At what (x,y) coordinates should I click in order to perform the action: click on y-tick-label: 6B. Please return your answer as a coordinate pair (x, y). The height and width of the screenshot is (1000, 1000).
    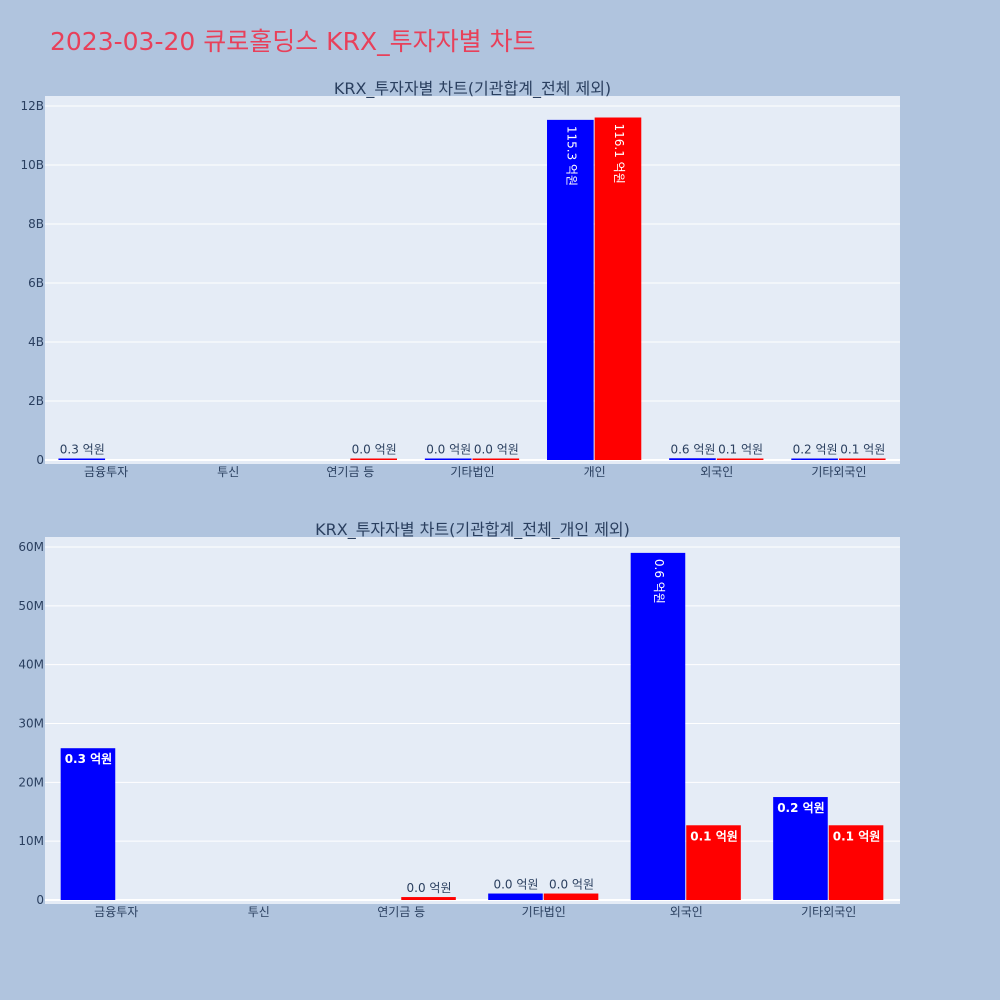
    Looking at the image, I should click on (36, 283).